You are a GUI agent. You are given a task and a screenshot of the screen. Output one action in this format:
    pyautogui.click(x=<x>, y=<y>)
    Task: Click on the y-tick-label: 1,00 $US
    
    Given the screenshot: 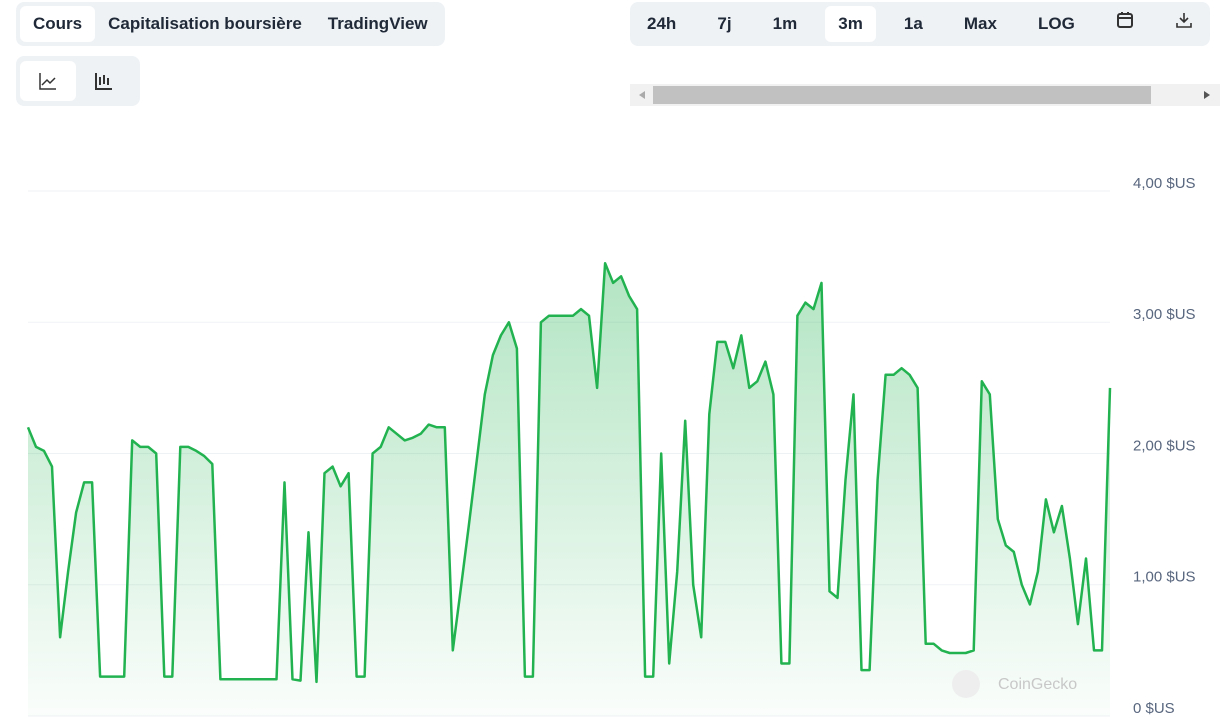 What is the action you would take?
    pyautogui.click(x=1164, y=577)
    